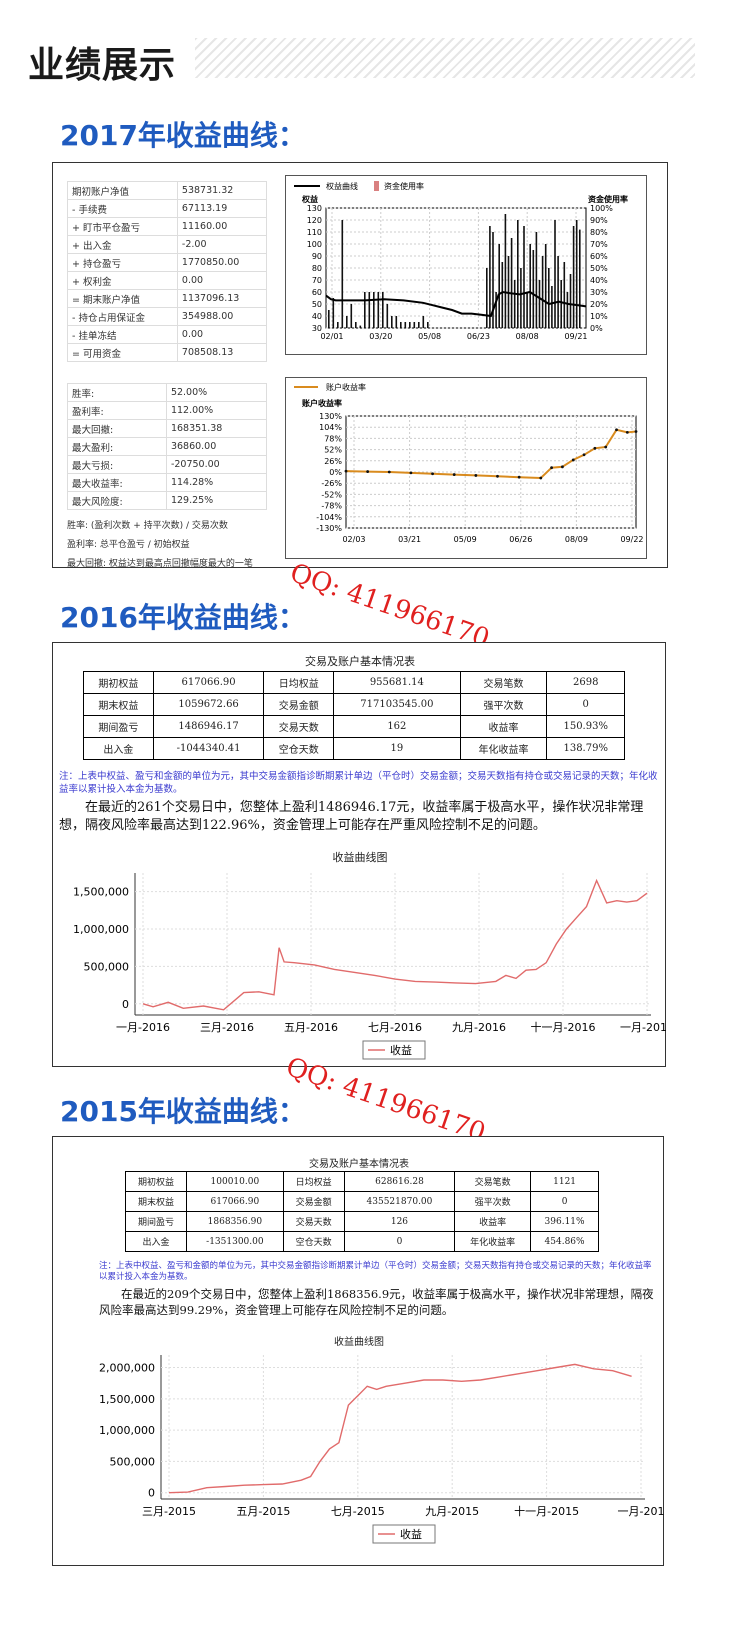  What do you see at coordinates (399, 1221) in the screenshot?
I see `summary-value: 126` at bounding box center [399, 1221].